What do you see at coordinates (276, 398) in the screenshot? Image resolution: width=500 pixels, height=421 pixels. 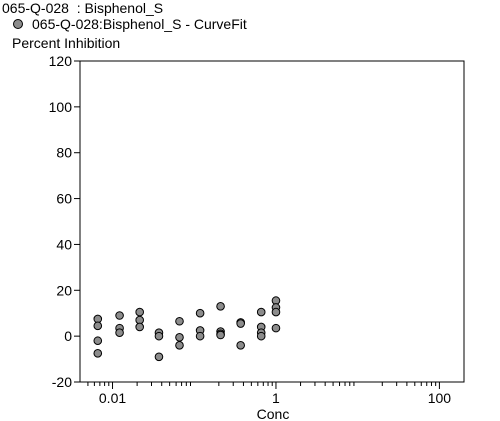 I see `x-tick-label: 1` at bounding box center [276, 398].